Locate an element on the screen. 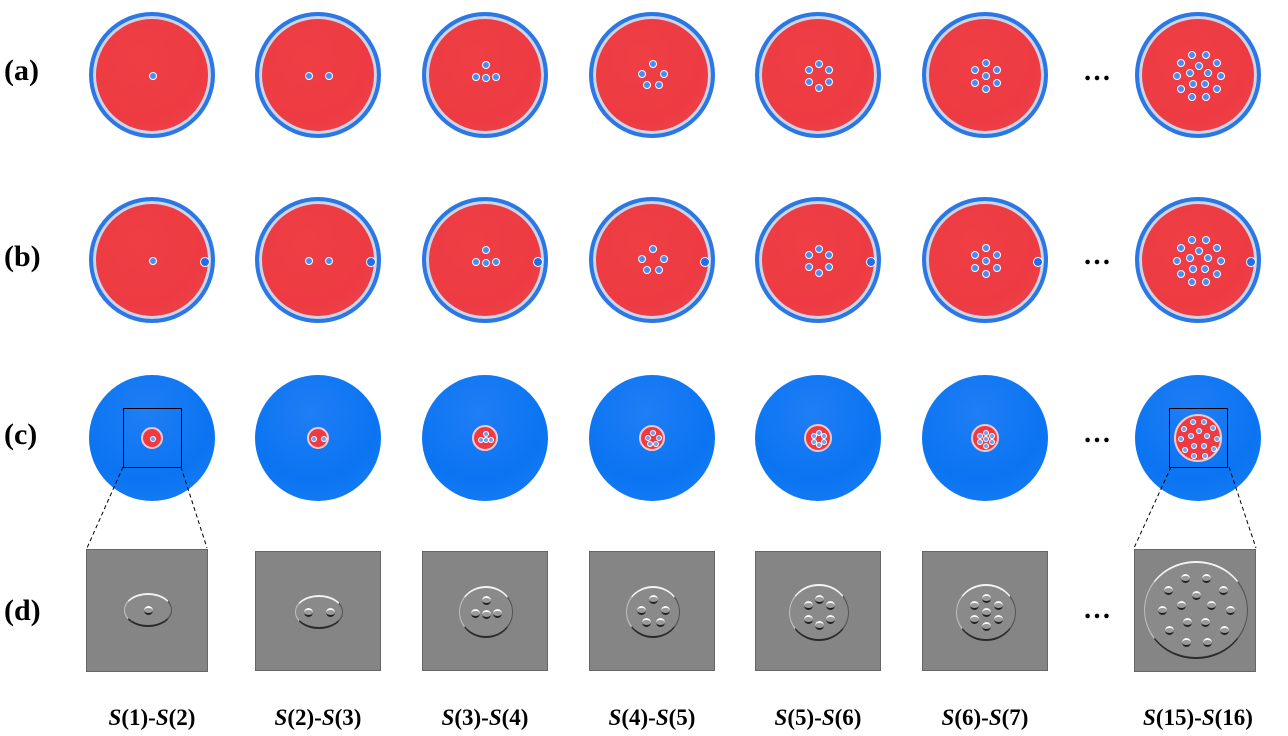  column-label-5-n1: (5)- is located at coordinates (804, 717).